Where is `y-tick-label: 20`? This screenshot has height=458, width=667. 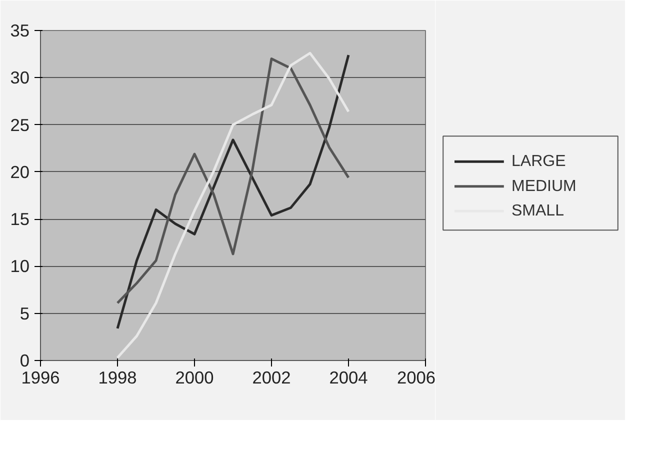
y-tick-label: 20 is located at coordinates (20, 172).